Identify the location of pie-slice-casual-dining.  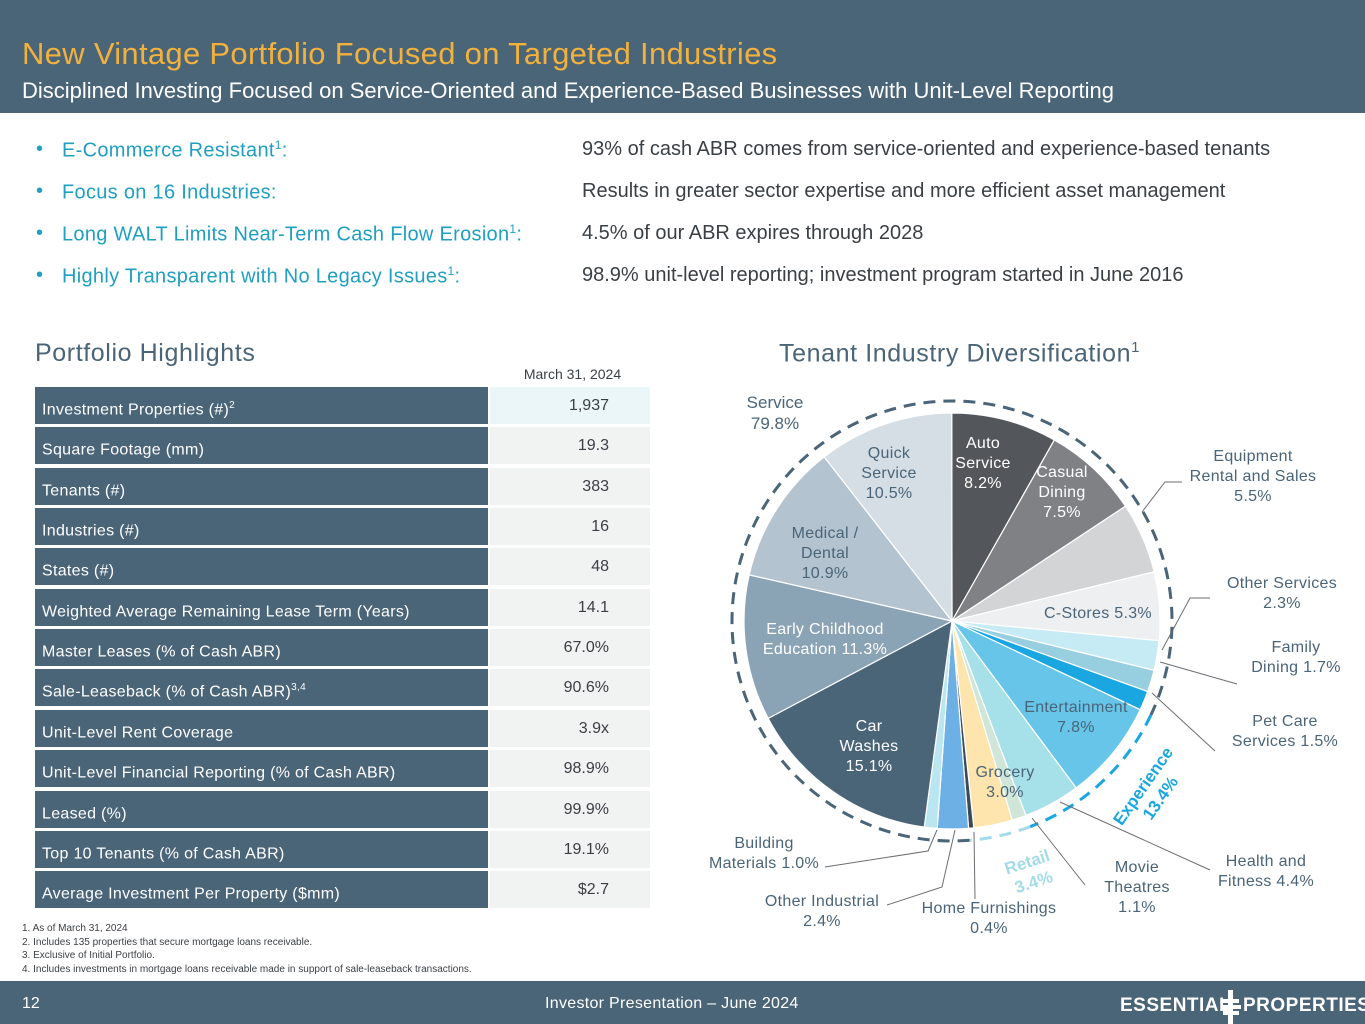
(1039, 530).